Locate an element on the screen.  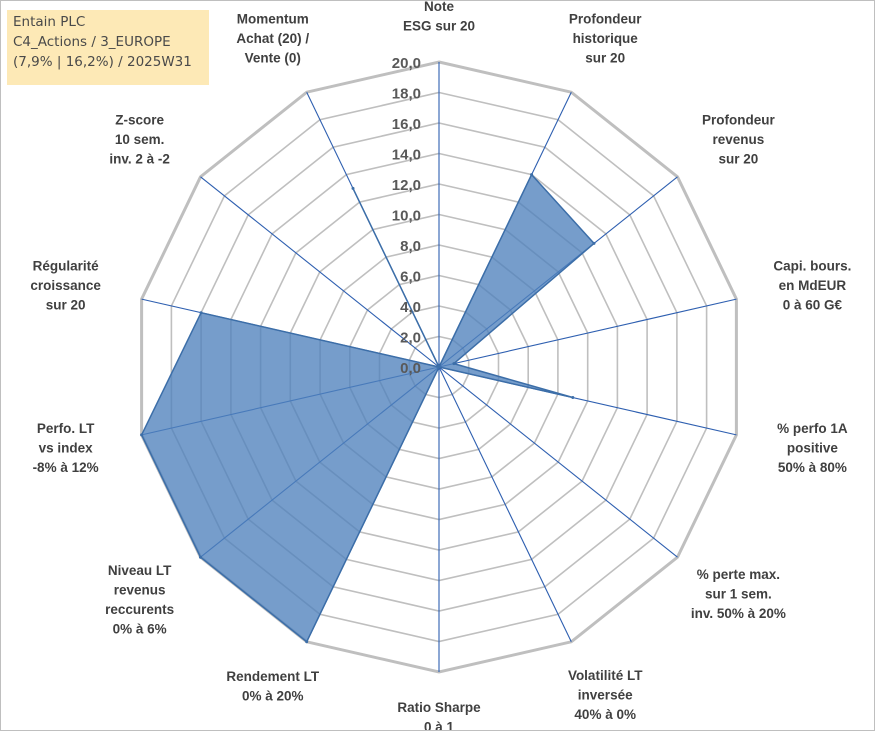
axis-label-line: 0% à 20% is located at coordinates (273, 695).